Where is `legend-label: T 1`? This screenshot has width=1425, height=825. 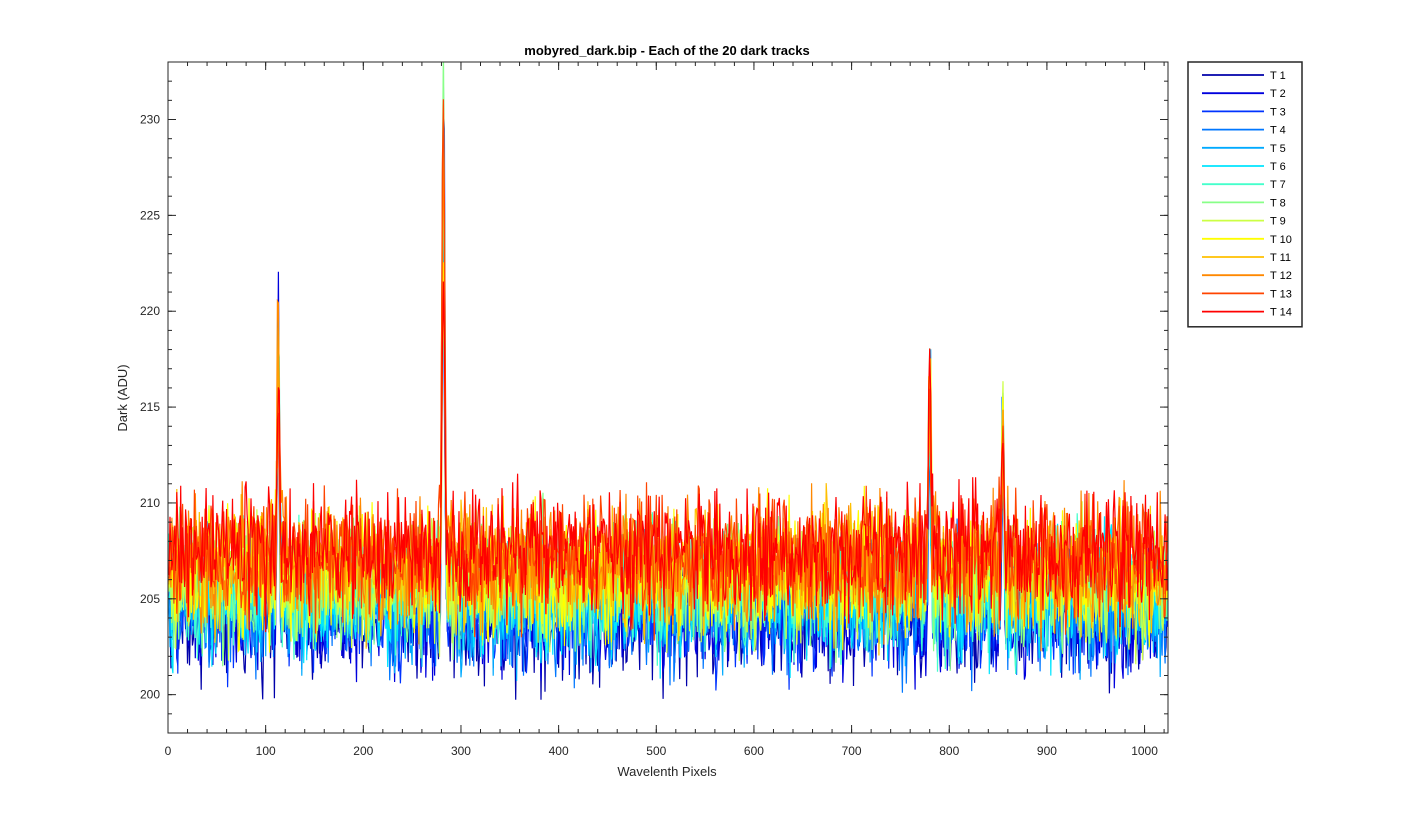 legend-label: T 1 is located at coordinates (1278, 76).